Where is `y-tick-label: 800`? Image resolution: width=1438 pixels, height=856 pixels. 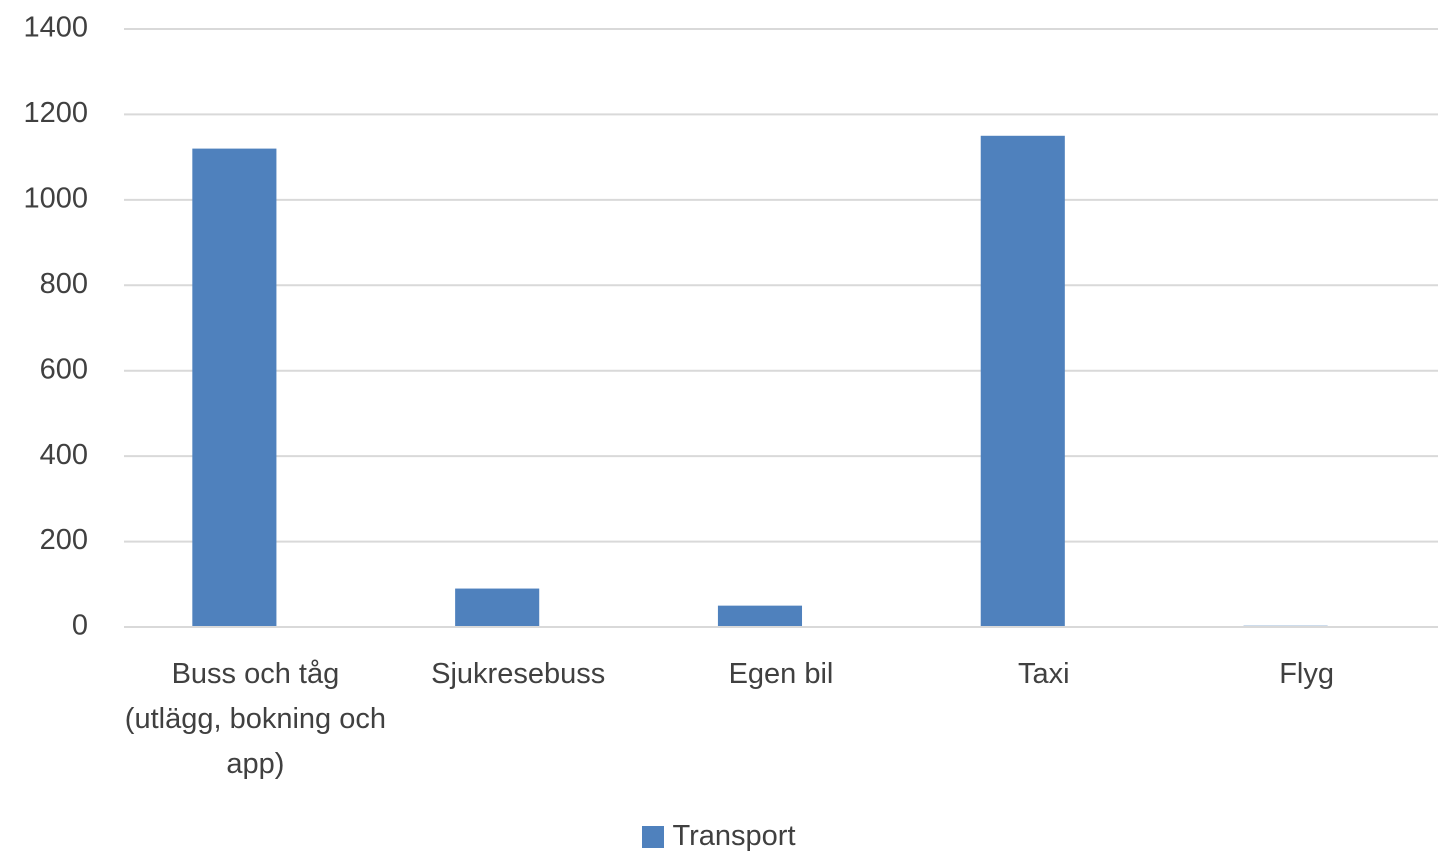
y-tick-label: 800 is located at coordinates (64, 284).